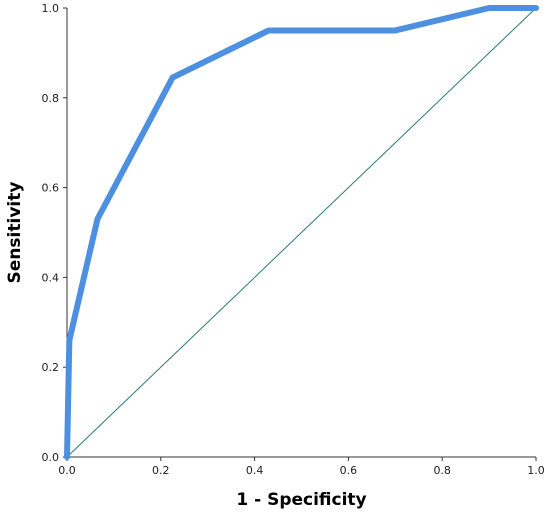 The image size is (550, 517). Describe the element at coordinates (255, 470) in the screenshot. I see `x-tick-label: 0.4` at that location.